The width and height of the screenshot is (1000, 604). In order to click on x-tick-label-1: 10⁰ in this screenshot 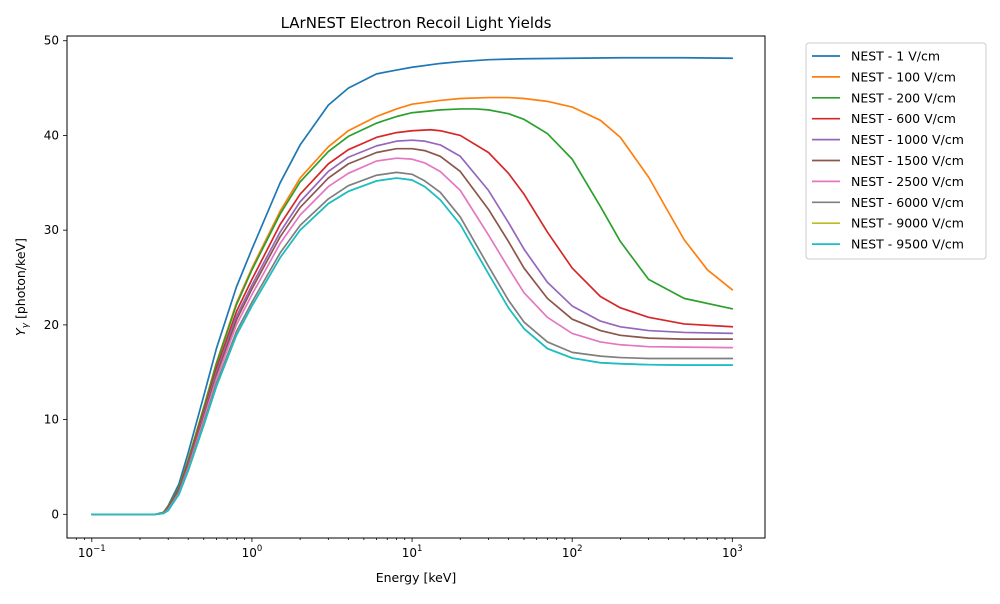, I will do `click(252, 552)`.